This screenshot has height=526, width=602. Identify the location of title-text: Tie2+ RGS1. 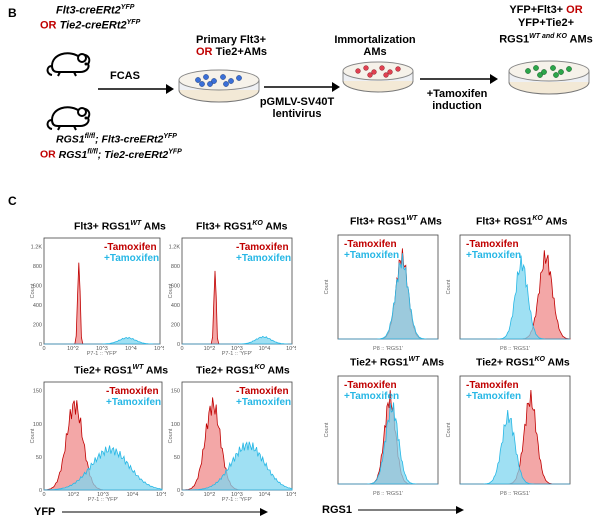
(379, 362).